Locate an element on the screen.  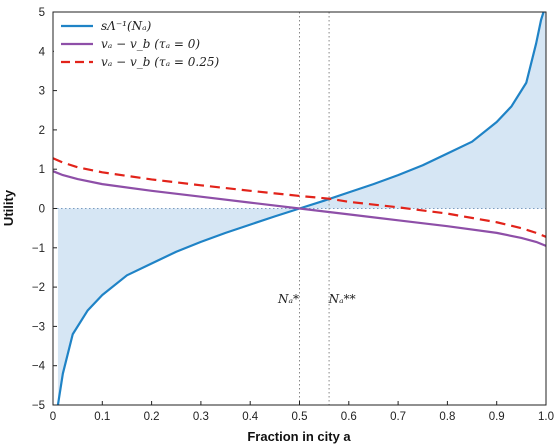
annotation-label-0: Nₐ* is located at coordinates (288, 299).